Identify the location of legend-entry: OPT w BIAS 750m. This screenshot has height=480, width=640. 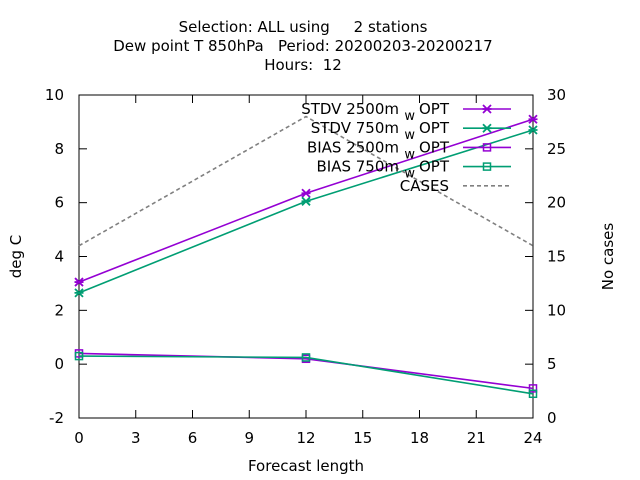
(413, 170).